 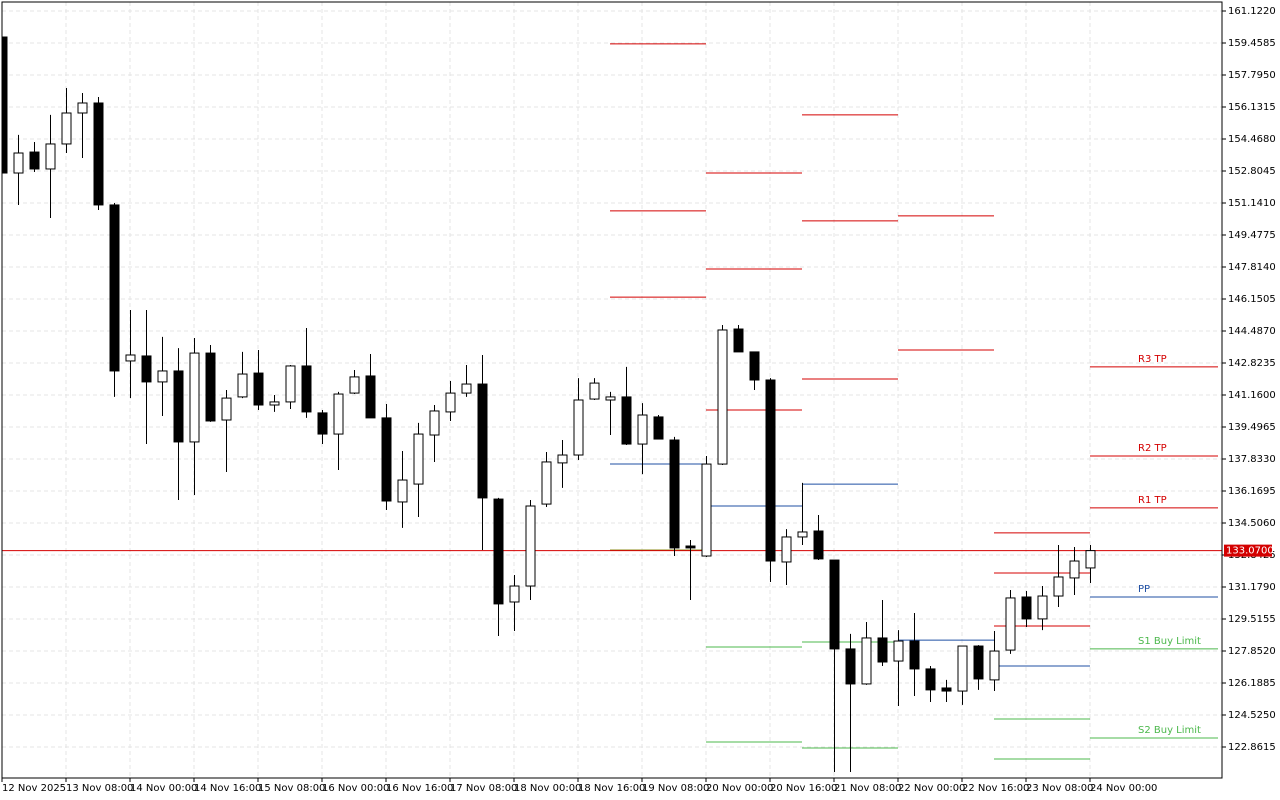 What do you see at coordinates (1252, 715) in the screenshot?
I see `y-tick-label: 124.5250` at bounding box center [1252, 715].